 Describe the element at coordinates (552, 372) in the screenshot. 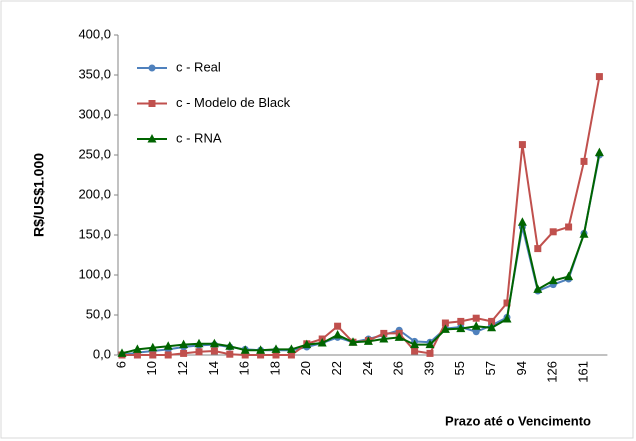

I see `x-tick-label: 126` at that location.